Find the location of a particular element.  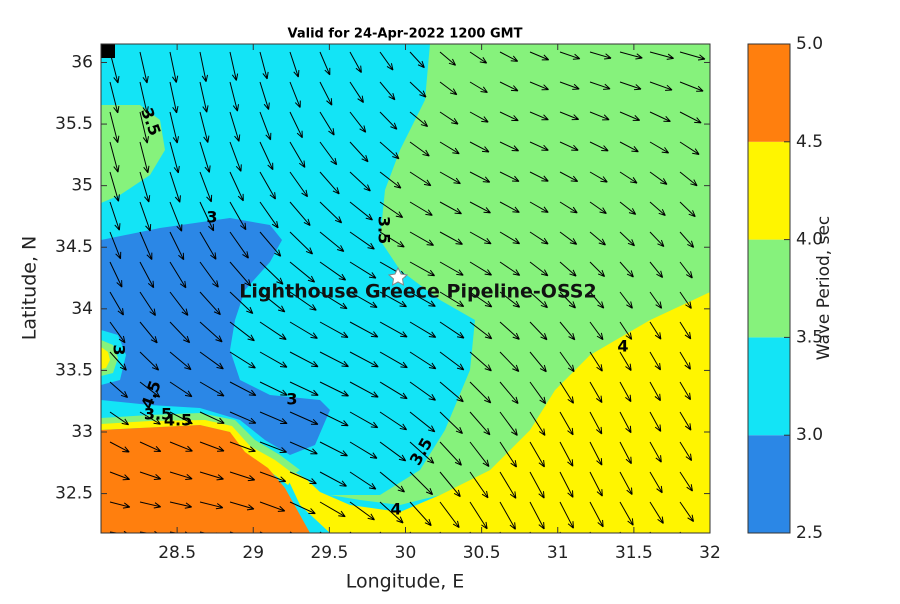

x-tick-label: 31 is located at coordinates (558, 553).